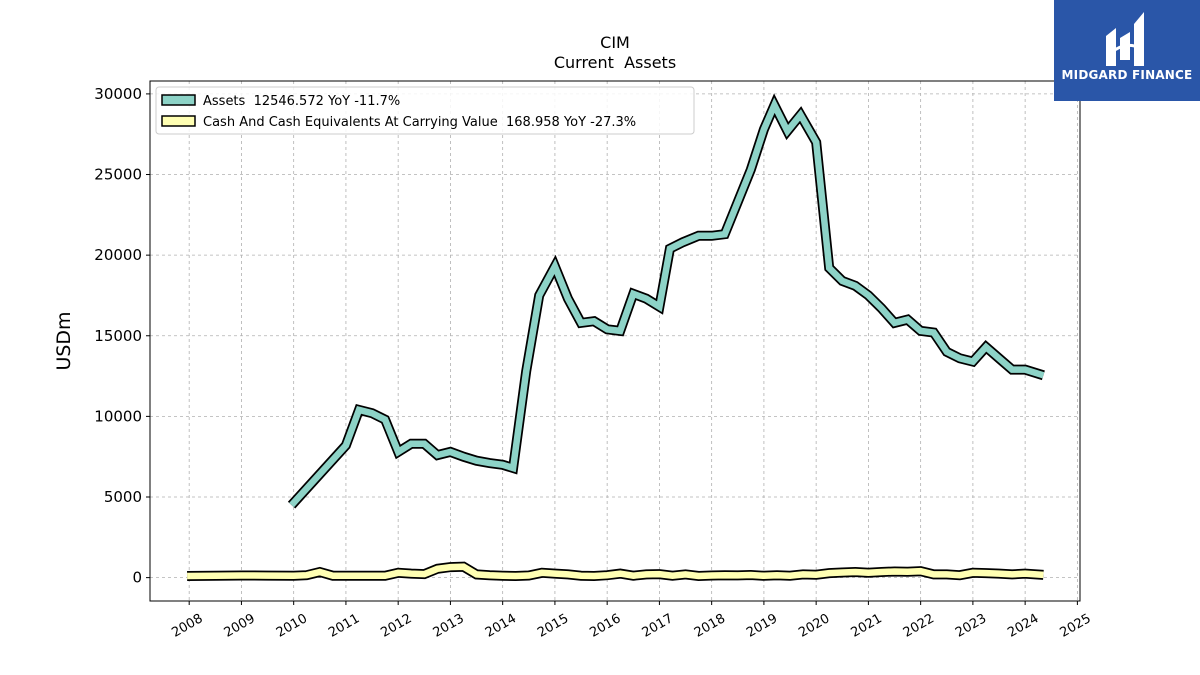  I want to click on y-tick-label: 25000, so click(118, 175).